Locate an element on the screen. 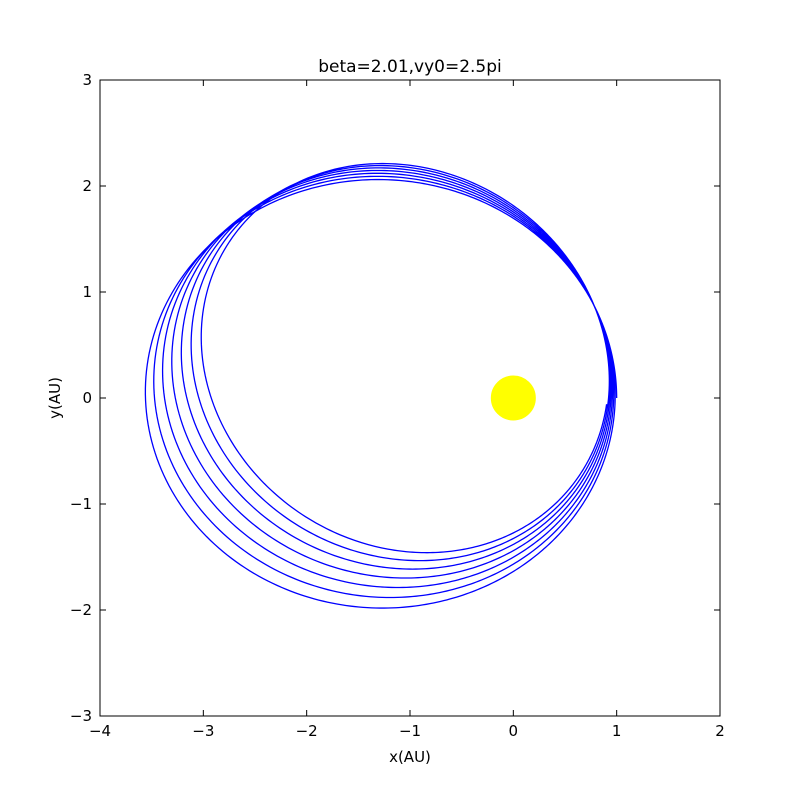  chart-title: beta=2.01,vy0=2.5pi is located at coordinates (410, 67).